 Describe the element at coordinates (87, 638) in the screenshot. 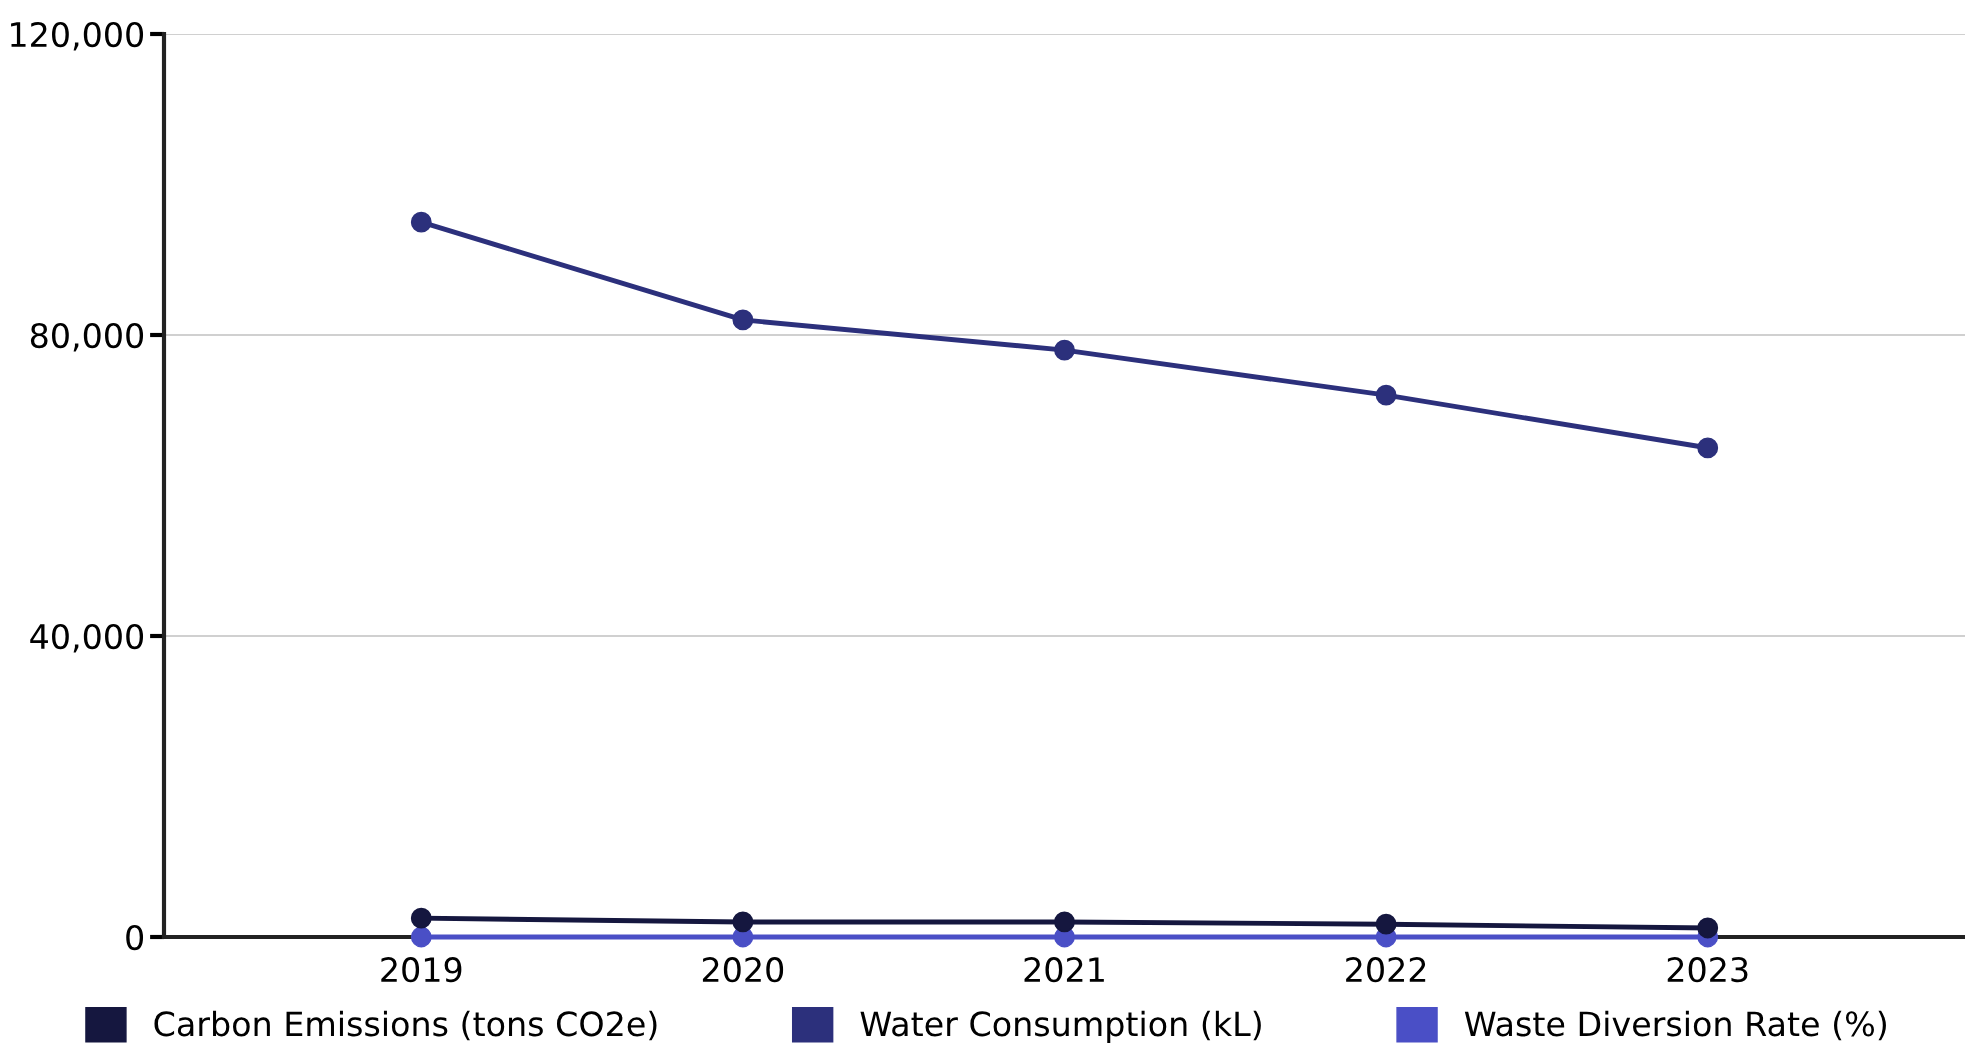

I see `y-tick-label: 40,000` at that location.